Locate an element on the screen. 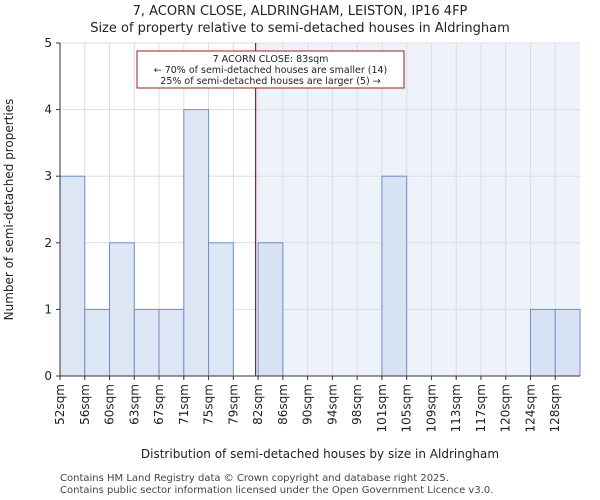 Image resolution: width=600 pixels, height=500 pixels. x-tick-label: 109sqm is located at coordinates (431, 408).